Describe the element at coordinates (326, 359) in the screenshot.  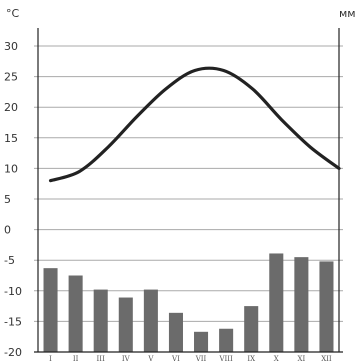
I see `month-label: XII` at that location.